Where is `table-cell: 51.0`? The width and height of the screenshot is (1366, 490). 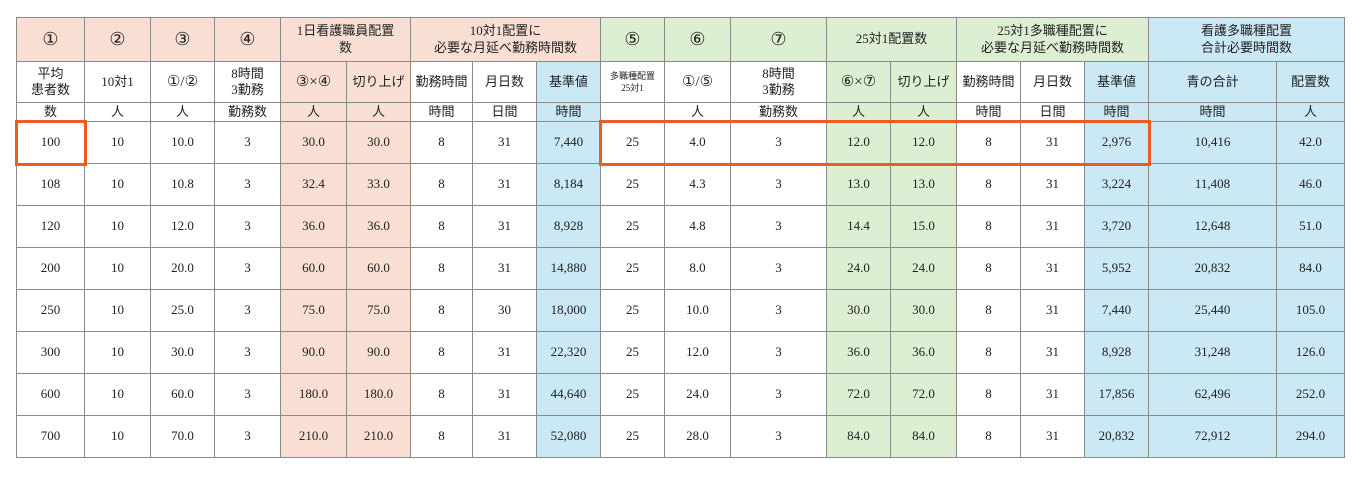
table-cell: 51.0 is located at coordinates (1310, 226).